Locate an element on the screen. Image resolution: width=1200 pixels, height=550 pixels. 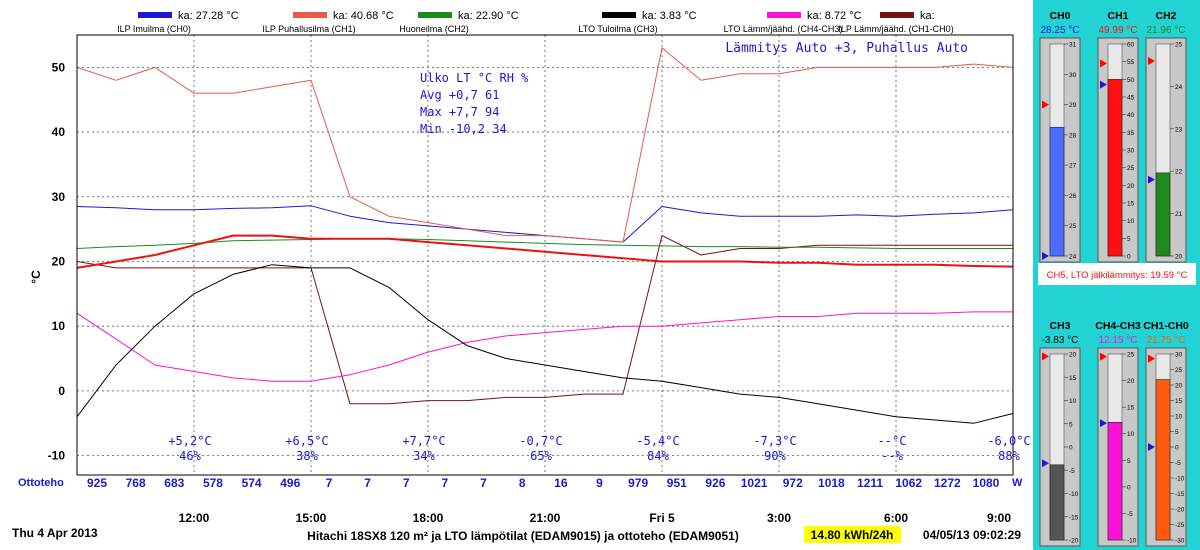
power-value: 16 is located at coordinates (561, 483).